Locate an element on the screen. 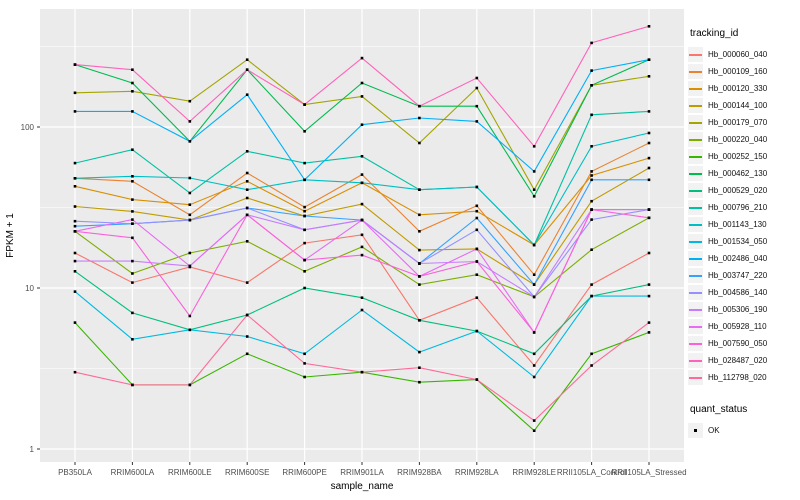  legend-label: Hb_000252_150 is located at coordinates (738, 156).